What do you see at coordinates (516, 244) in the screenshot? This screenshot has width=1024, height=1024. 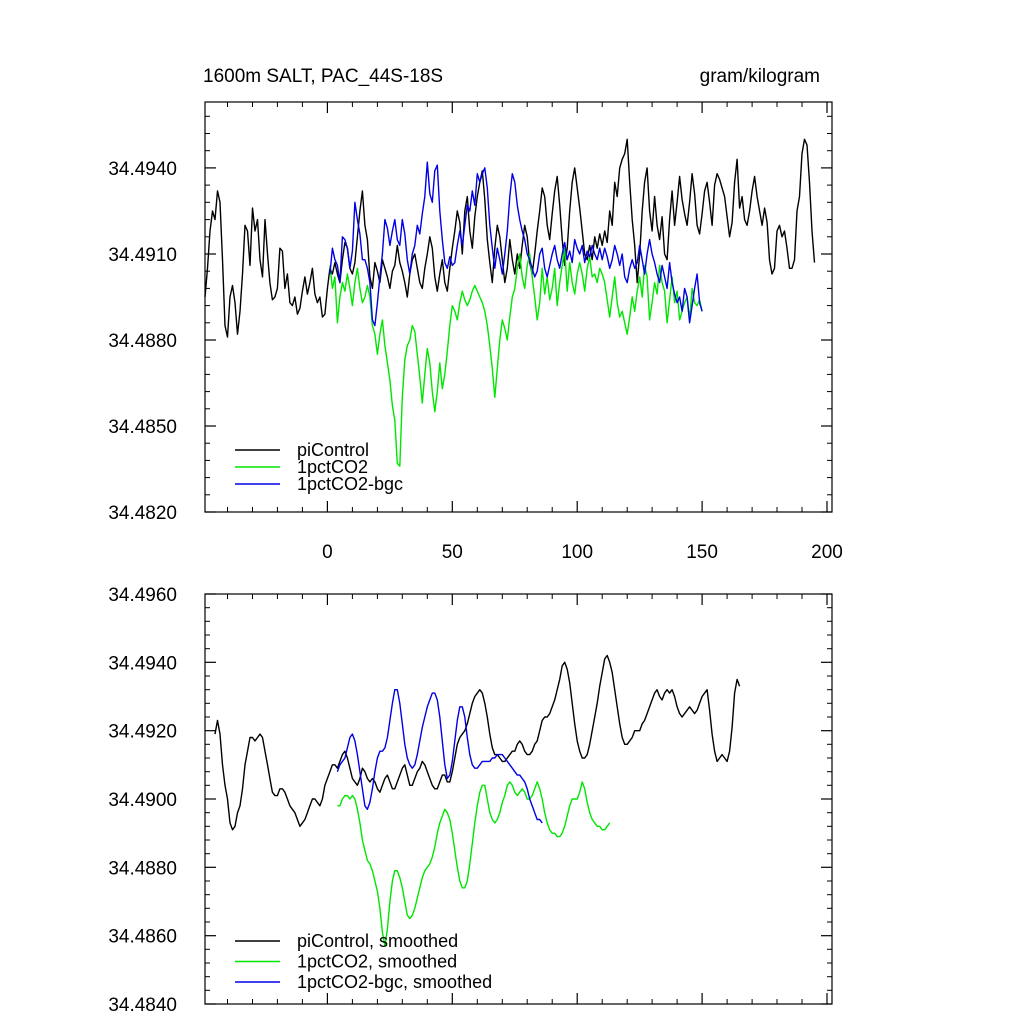 I see `top-chart-series-1pctco2-bgc` at bounding box center [516, 244].